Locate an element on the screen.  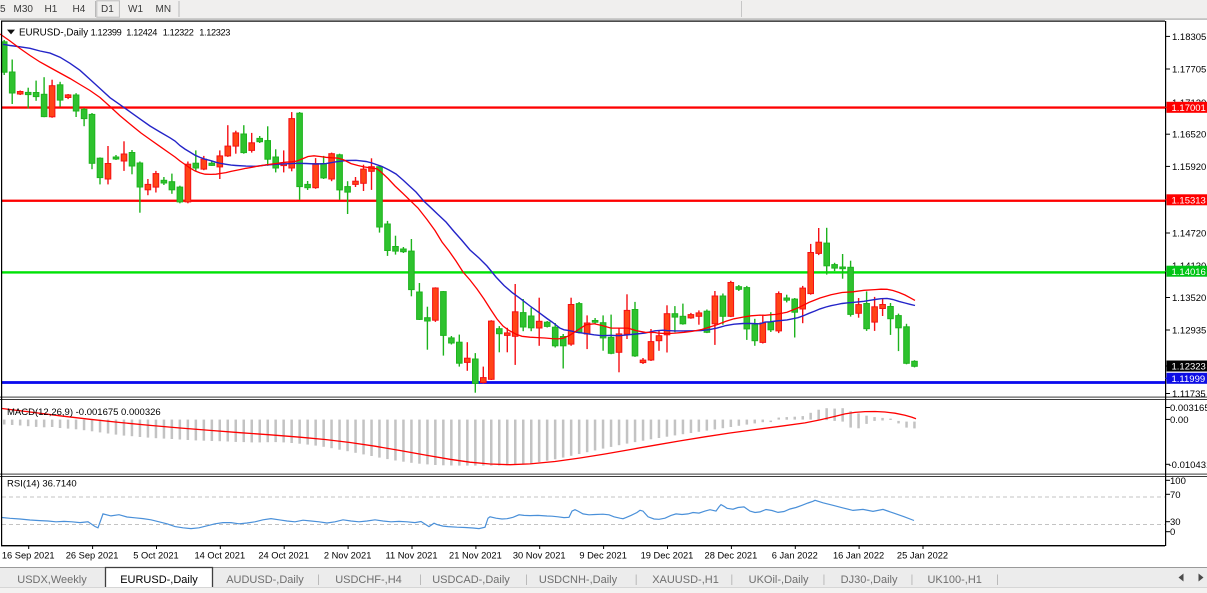
svg-text: USDCHF-,H4 is located at coordinates (368, 580).